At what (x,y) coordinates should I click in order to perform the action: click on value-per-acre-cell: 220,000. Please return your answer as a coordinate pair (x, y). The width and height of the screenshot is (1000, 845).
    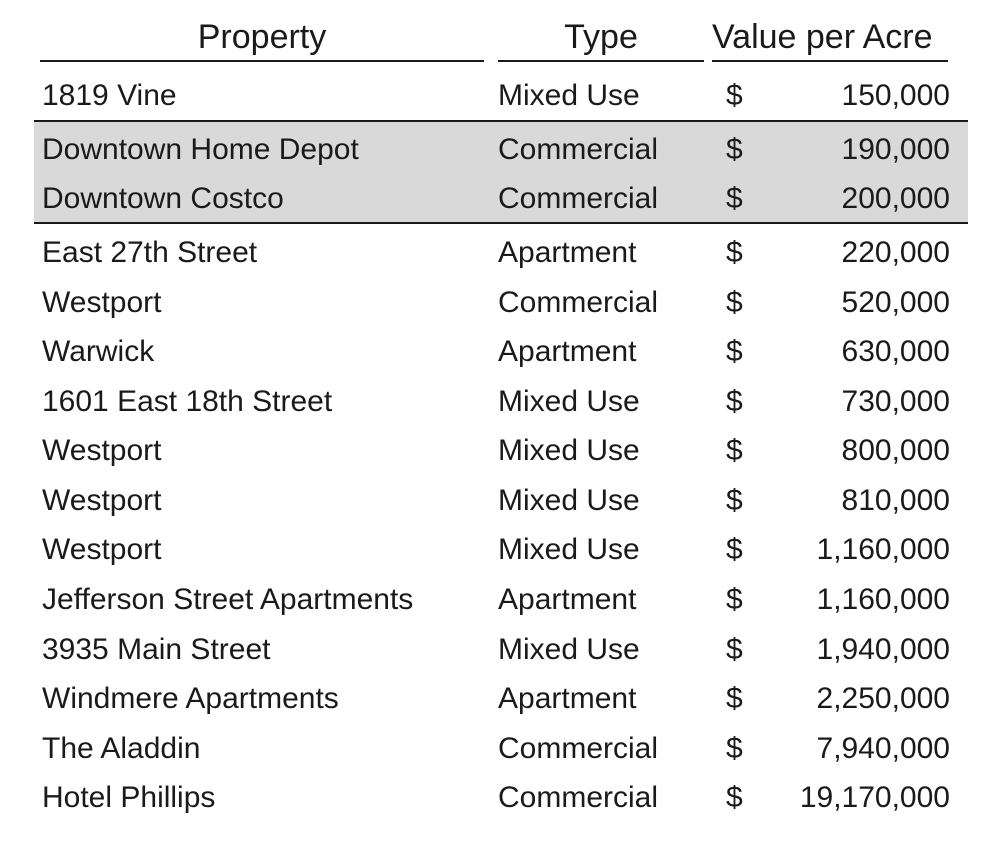
    Looking at the image, I should click on (895, 252).